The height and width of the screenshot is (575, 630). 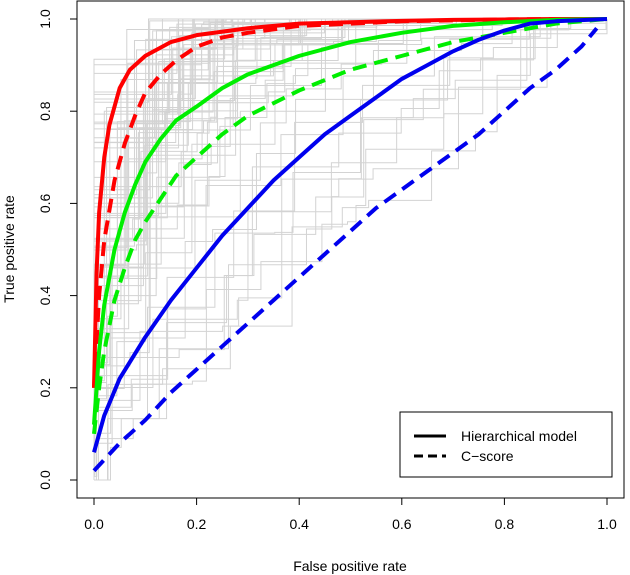 I want to click on y-tick-label: 0.4, so click(x=45, y=296).